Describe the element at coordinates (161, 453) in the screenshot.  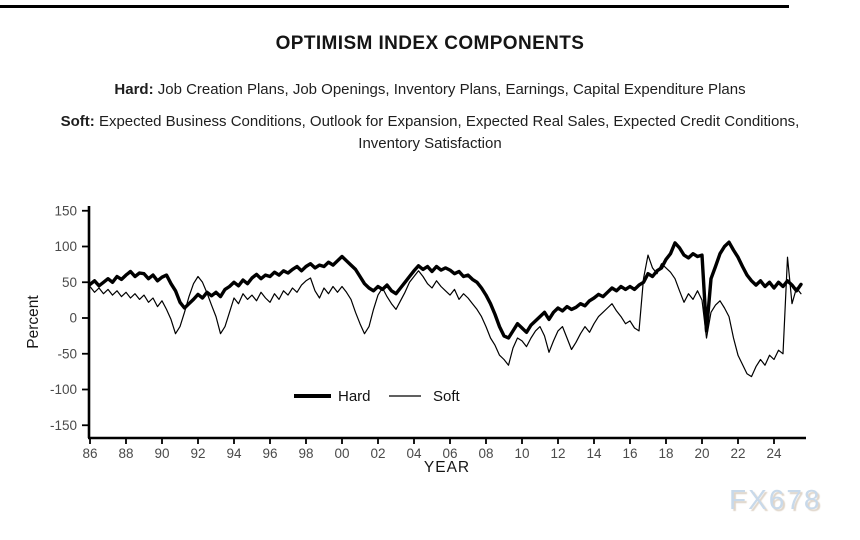
I see `x-tick-label: 90` at that location.